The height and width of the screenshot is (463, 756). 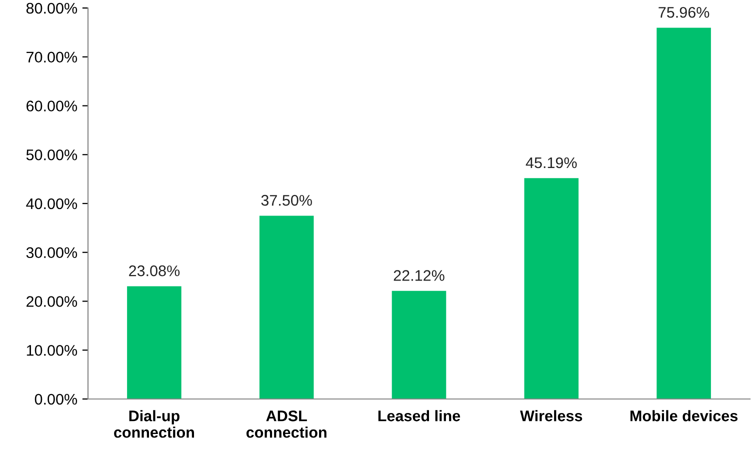 What do you see at coordinates (52, 57) in the screenshot?
I see `y-tick-label: 70.00%` at bounding box center [52, 57].